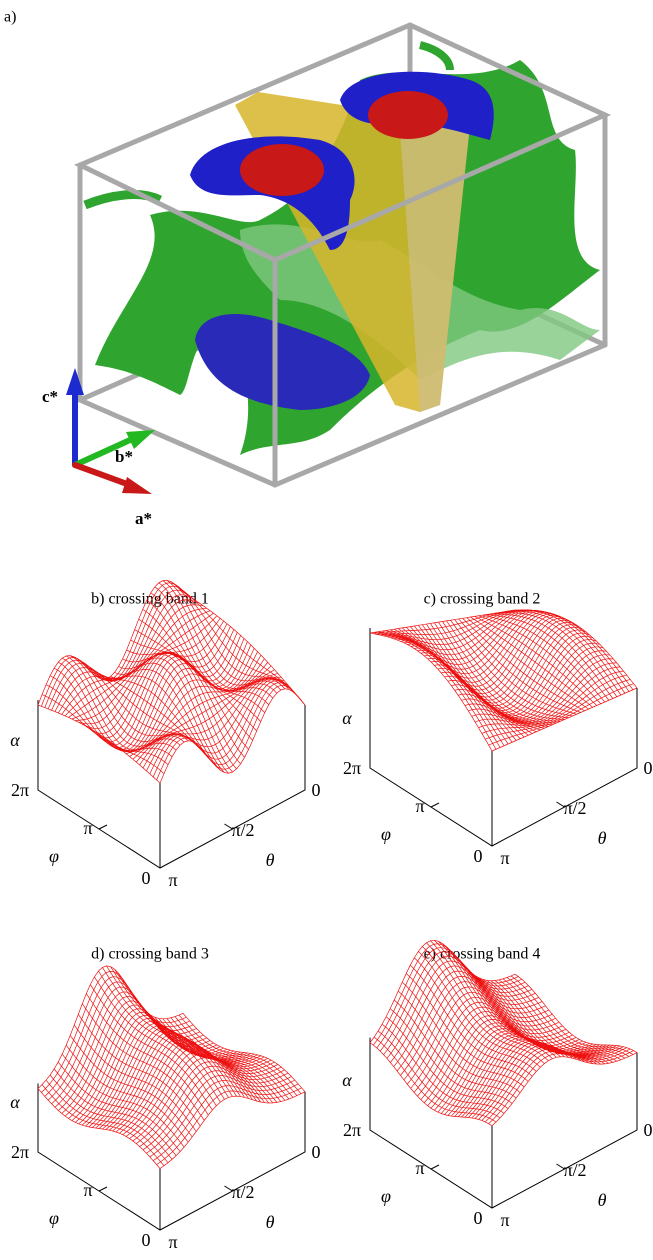 This screenshot has height=1260, width=653. I want to click on subplot-title: d) crossing band 3, so click(150, 954).